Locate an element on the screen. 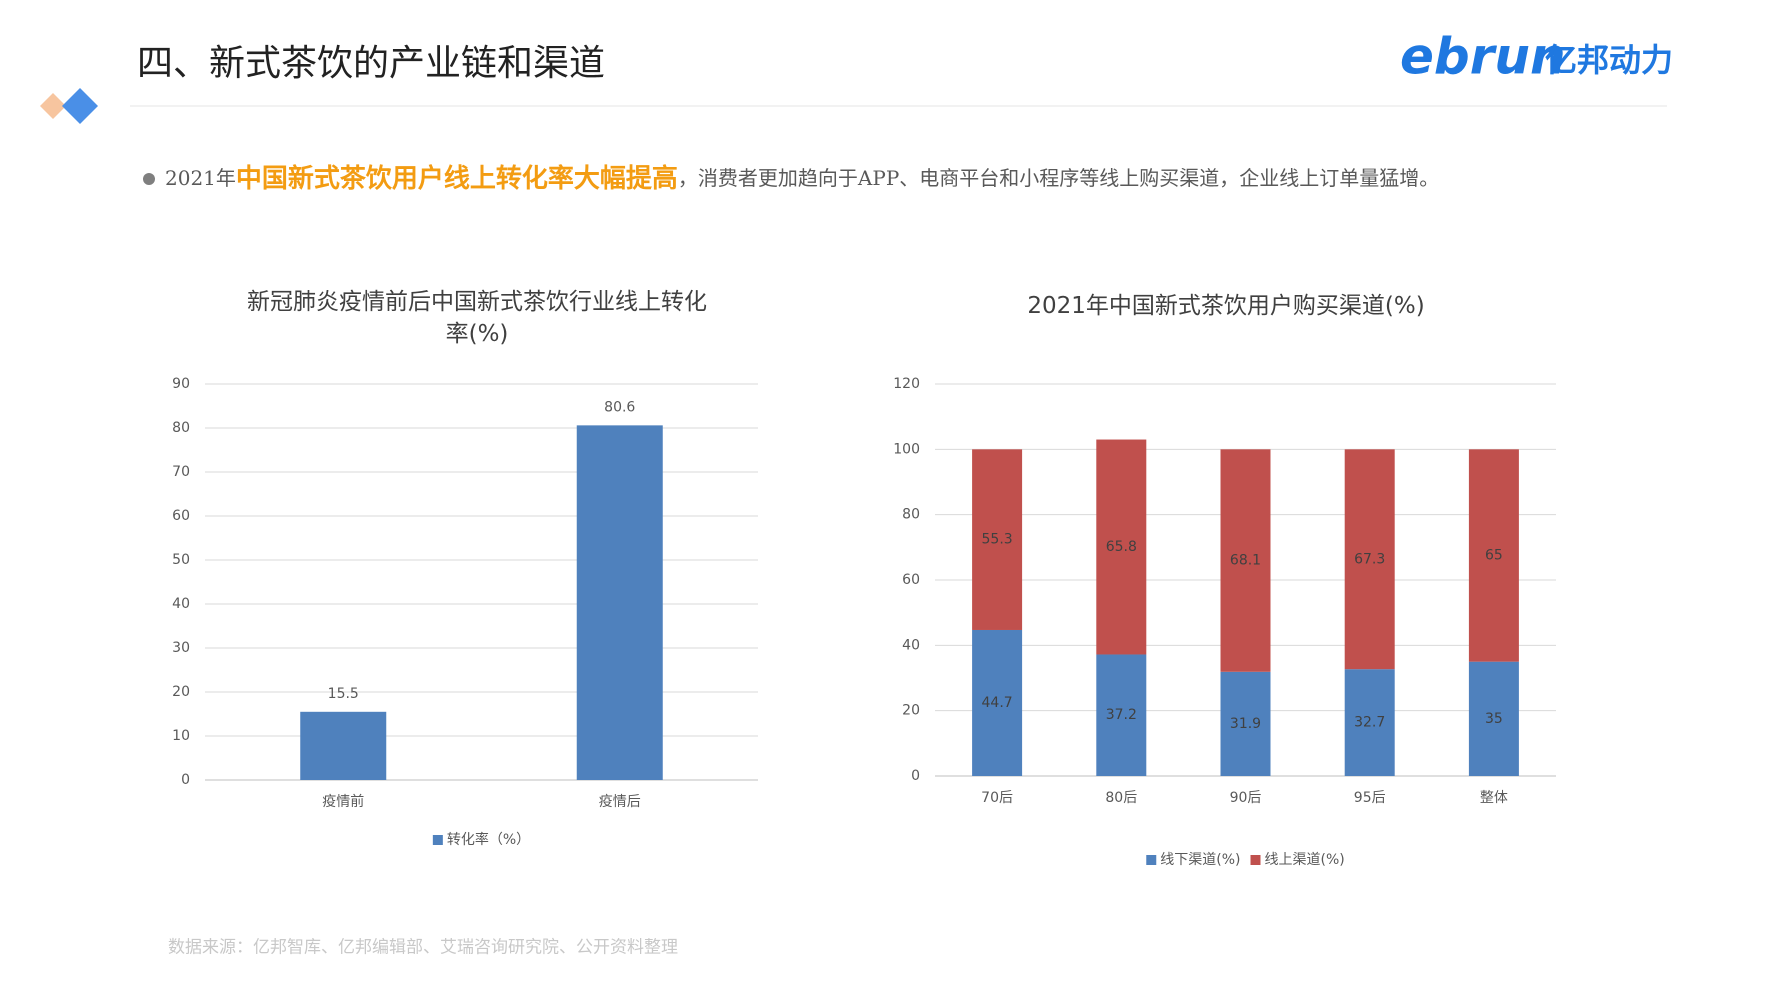 This screenshot has height=1000, width=1778. data-label: 80.6 is located at coordinates (619, 407).